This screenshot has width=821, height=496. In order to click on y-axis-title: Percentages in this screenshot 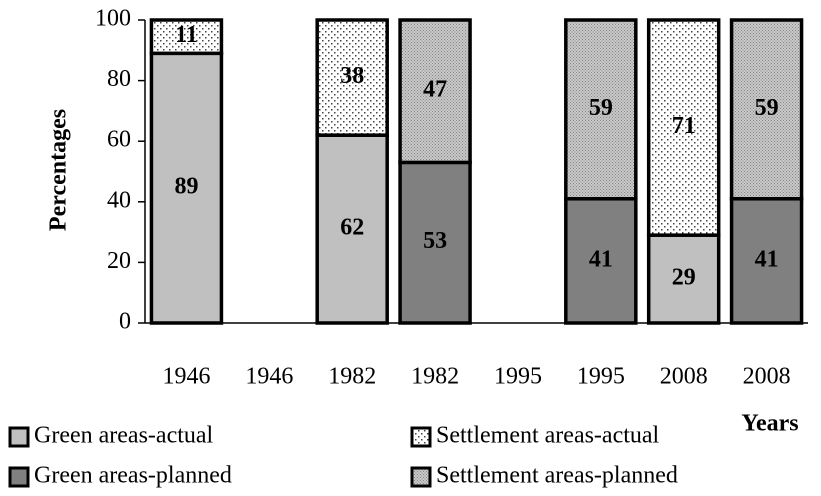, I will do `click(59, 170)`.